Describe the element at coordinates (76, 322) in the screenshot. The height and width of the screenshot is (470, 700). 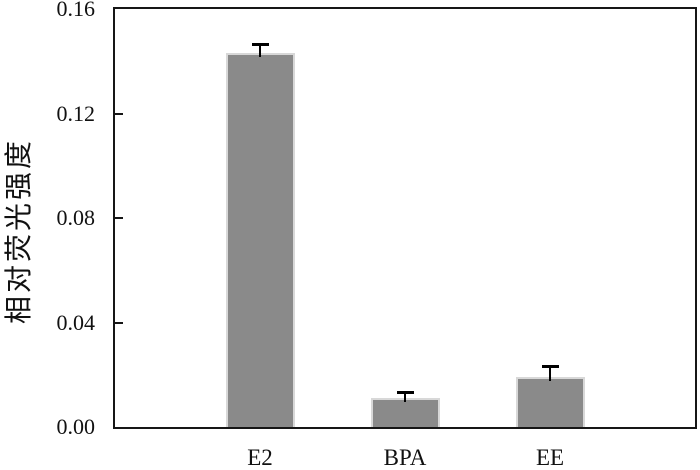
I see `y-axis-tick-label: 0.04` at that location.